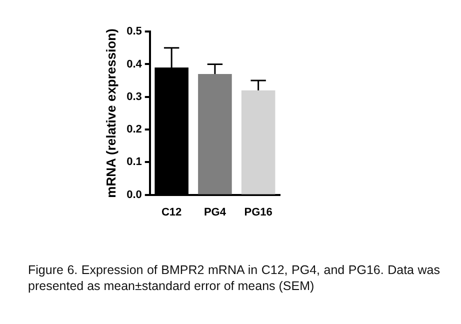 This screenshot has height=324, width=461. I want to click on y-tick-label: 0.0, so click(134, 194).